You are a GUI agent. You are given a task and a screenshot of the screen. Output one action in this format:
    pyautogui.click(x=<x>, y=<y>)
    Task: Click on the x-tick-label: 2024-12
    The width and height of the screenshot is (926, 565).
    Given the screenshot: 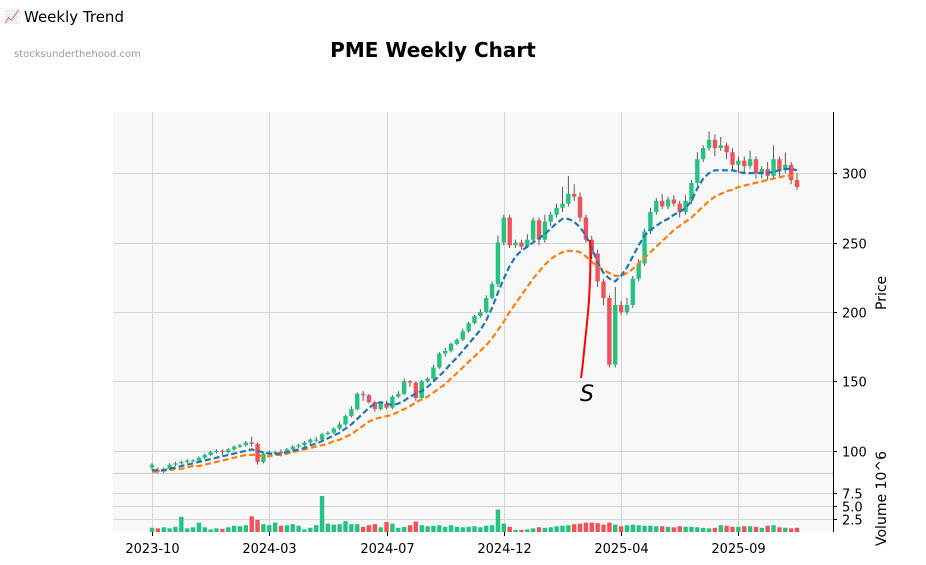 What is the action you would take?
    pyautogui.click(x=504, y=549)
    